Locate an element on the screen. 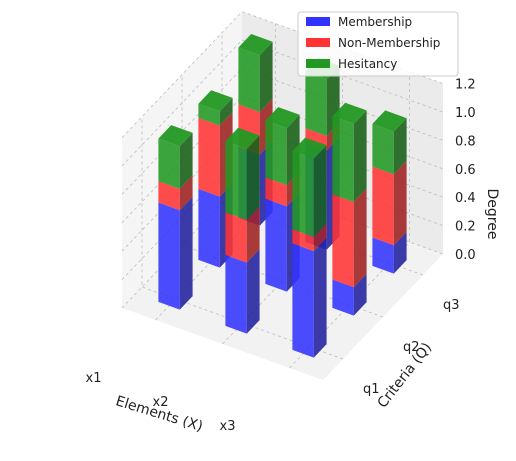  legend-label-membership: Membership is located at coordinates (375, 22).